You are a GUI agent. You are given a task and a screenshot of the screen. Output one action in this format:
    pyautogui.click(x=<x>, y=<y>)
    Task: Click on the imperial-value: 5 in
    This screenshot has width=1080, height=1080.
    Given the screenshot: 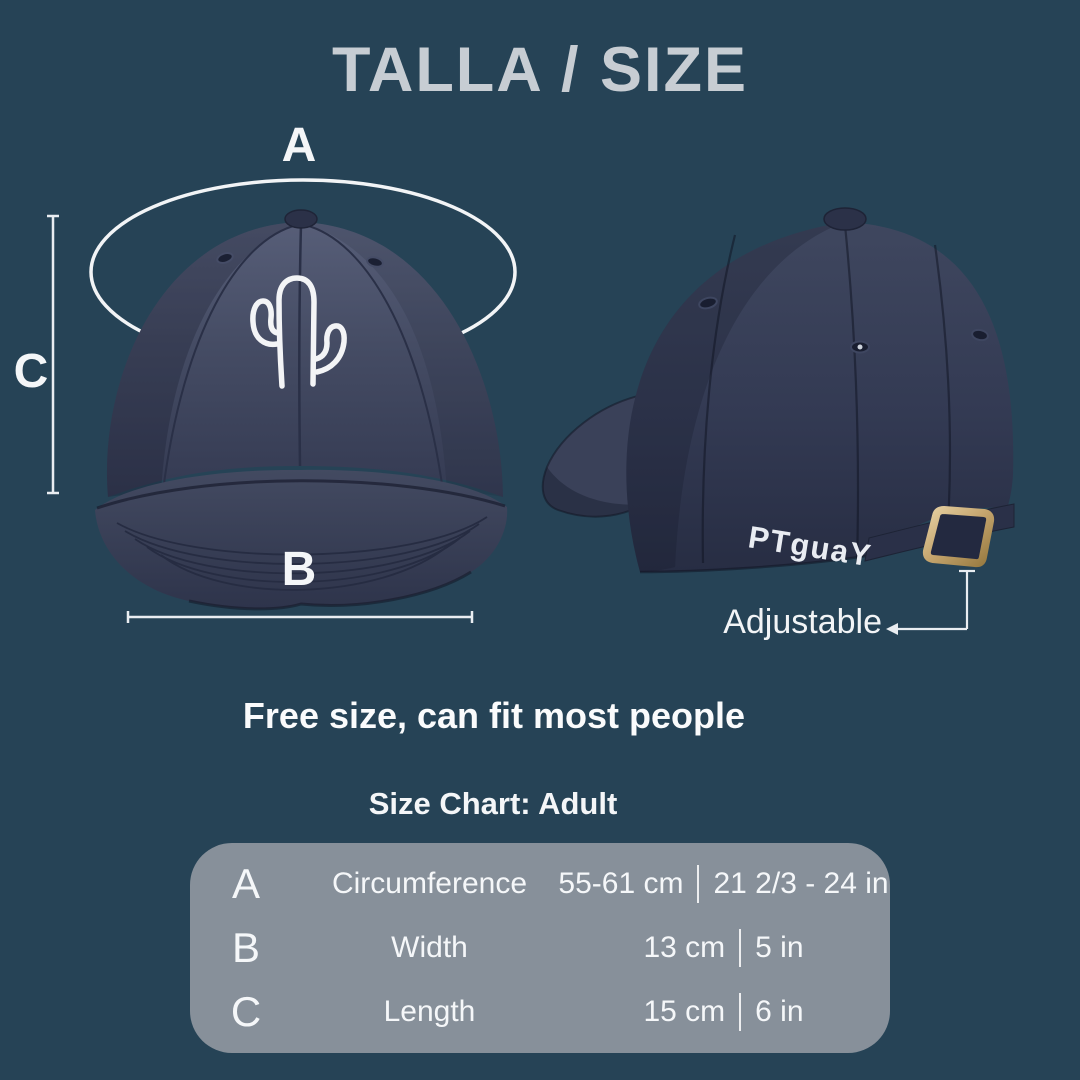 What is the action you would take?
    pyautogui.click(x=779, y=947)
    